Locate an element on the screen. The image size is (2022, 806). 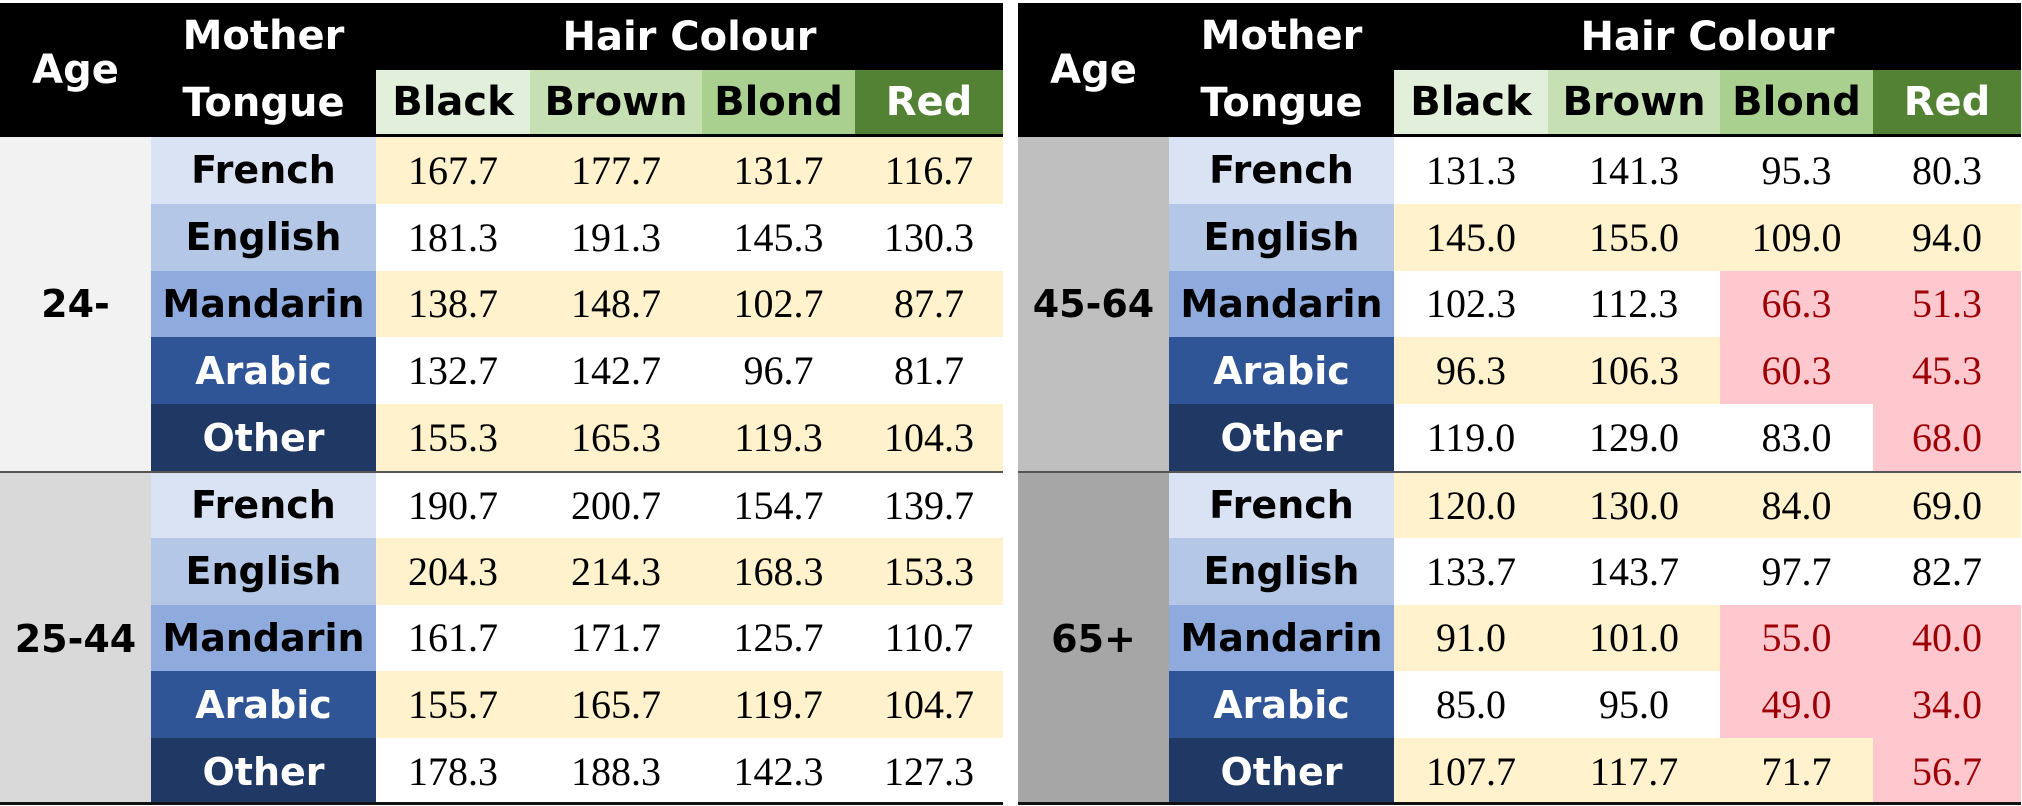
value-cell: 120.0 is located at coordinates (1471, 504).